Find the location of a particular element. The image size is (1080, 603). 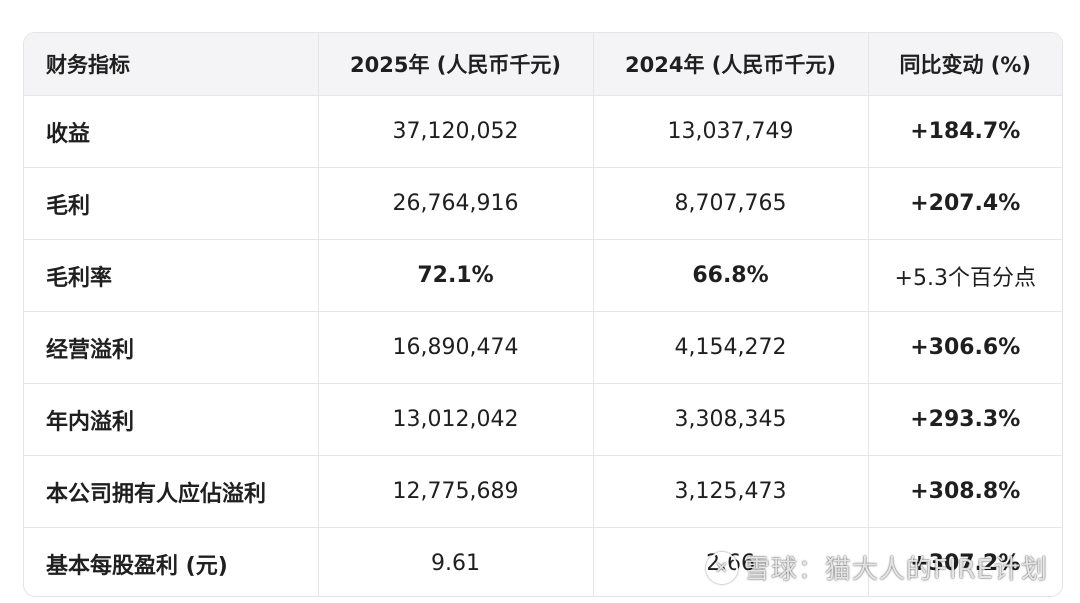

row-label: 基本每股盈利 (元) is located at coordinates (171, 561).